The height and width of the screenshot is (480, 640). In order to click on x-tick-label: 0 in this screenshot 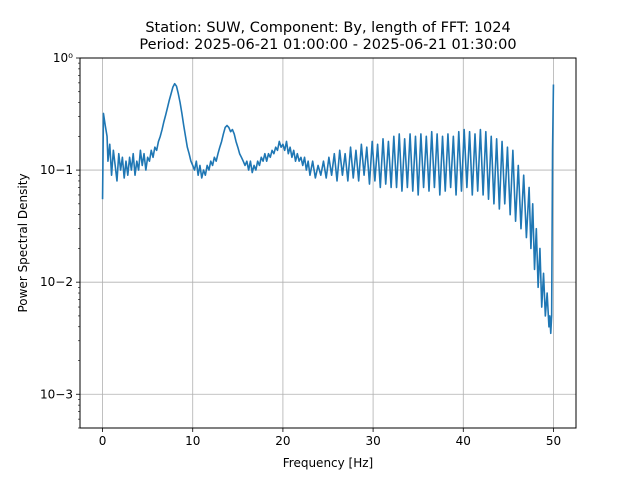, I will do `click(103, 441)`.